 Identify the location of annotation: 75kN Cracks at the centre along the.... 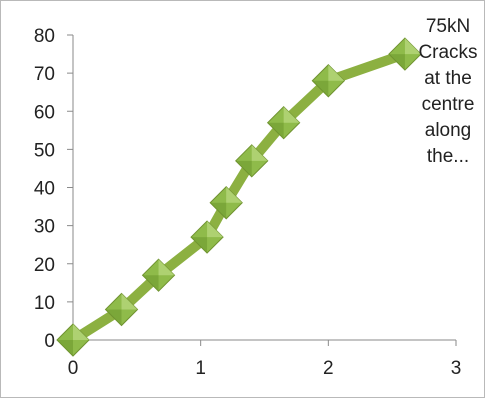
(447, 91).